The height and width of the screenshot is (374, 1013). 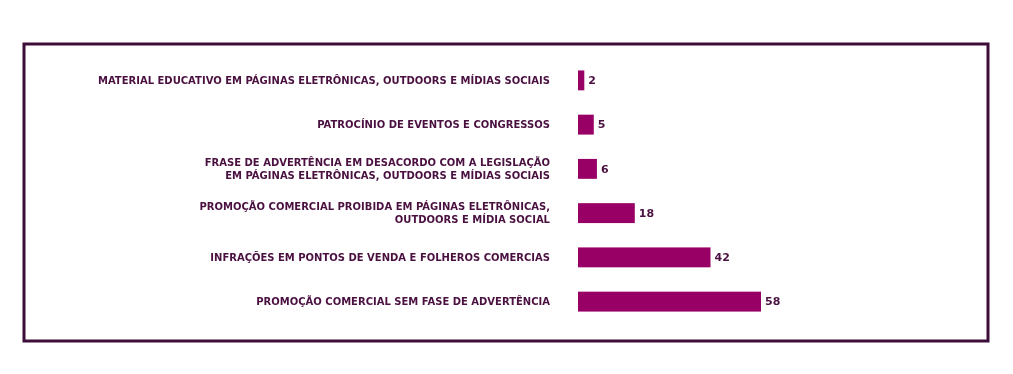 What do you see at coordinates (592, 81) in the screenshot?
I see `data-label: 2` at bounding box center [592, 81].